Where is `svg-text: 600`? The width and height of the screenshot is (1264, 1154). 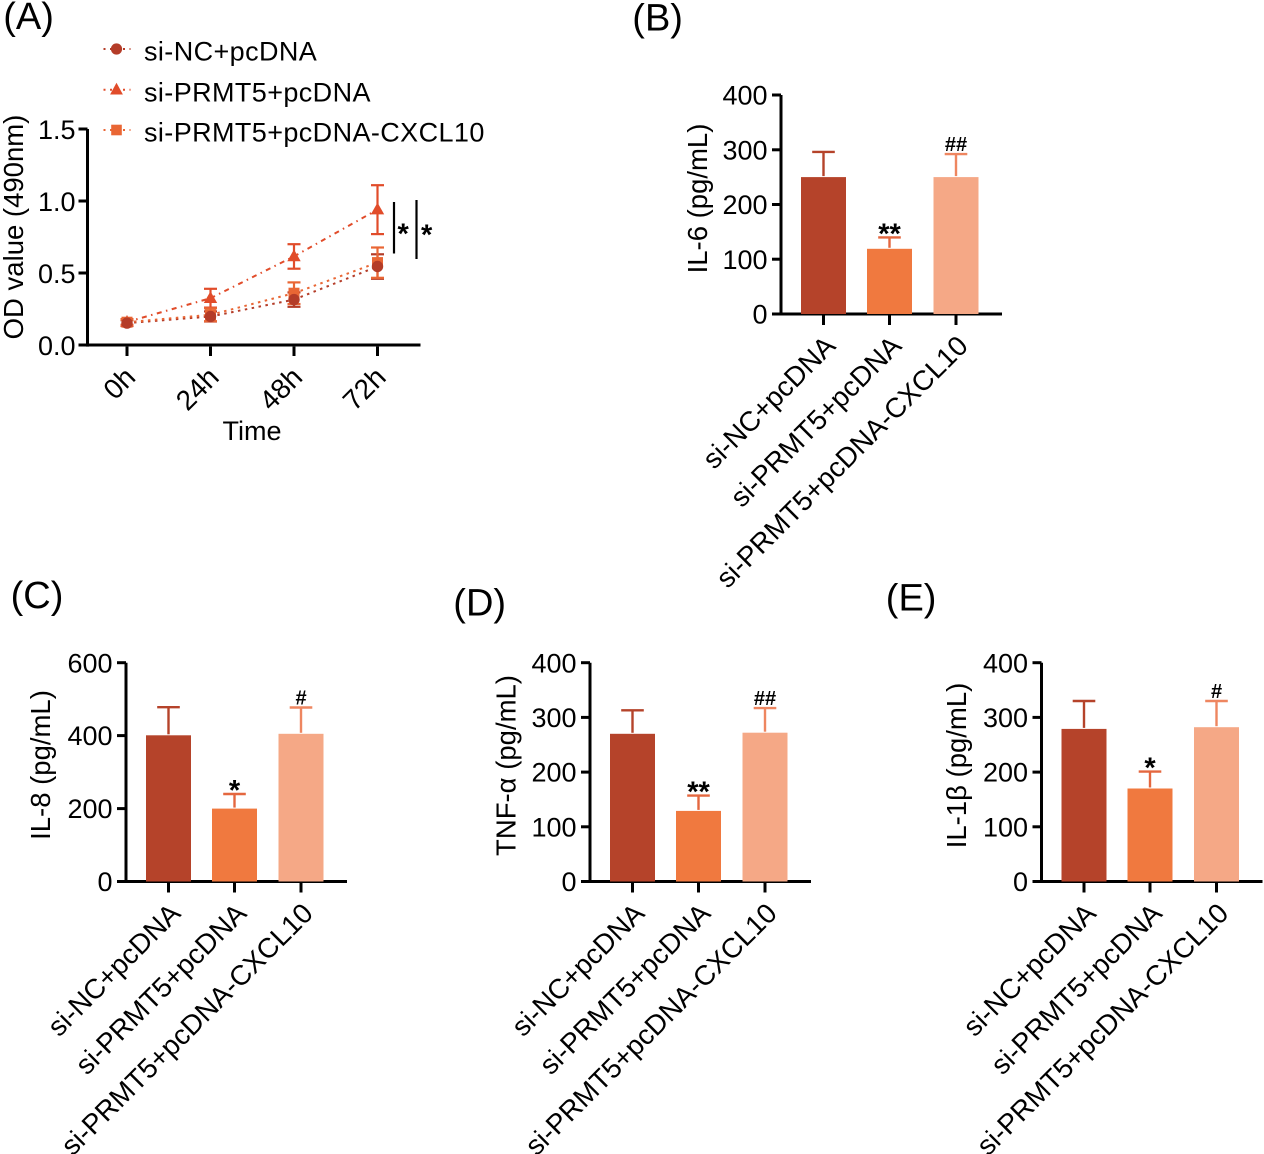 svg-text: 600 is located at coordinates (89, 663).